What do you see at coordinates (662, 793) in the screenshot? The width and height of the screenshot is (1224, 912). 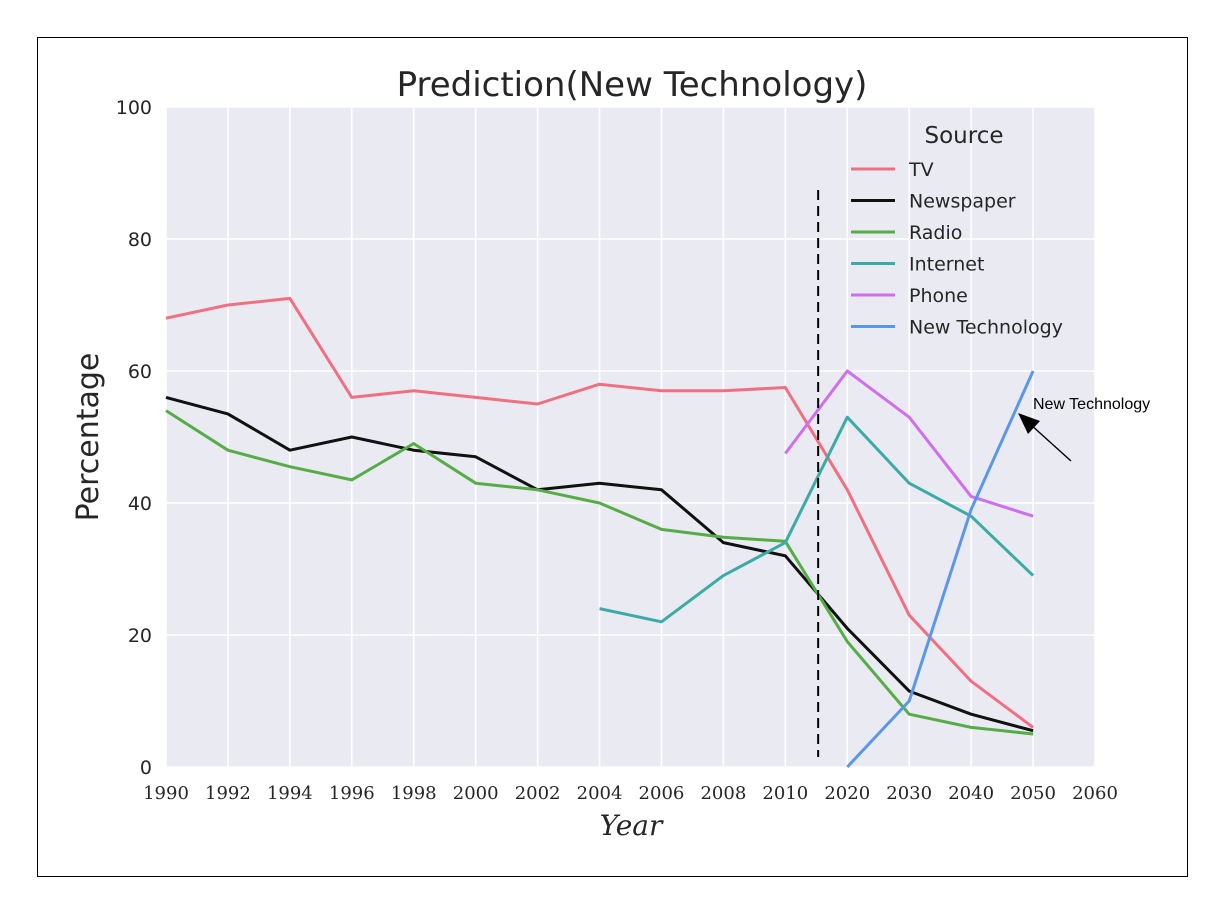 I see `x-tick-label: 2006` at bounding box center [662, 793].